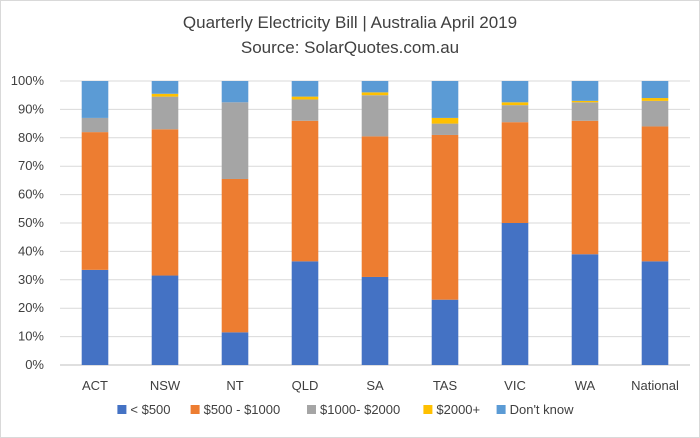  I want to click on x-tick-label: National, so click(655, 385).